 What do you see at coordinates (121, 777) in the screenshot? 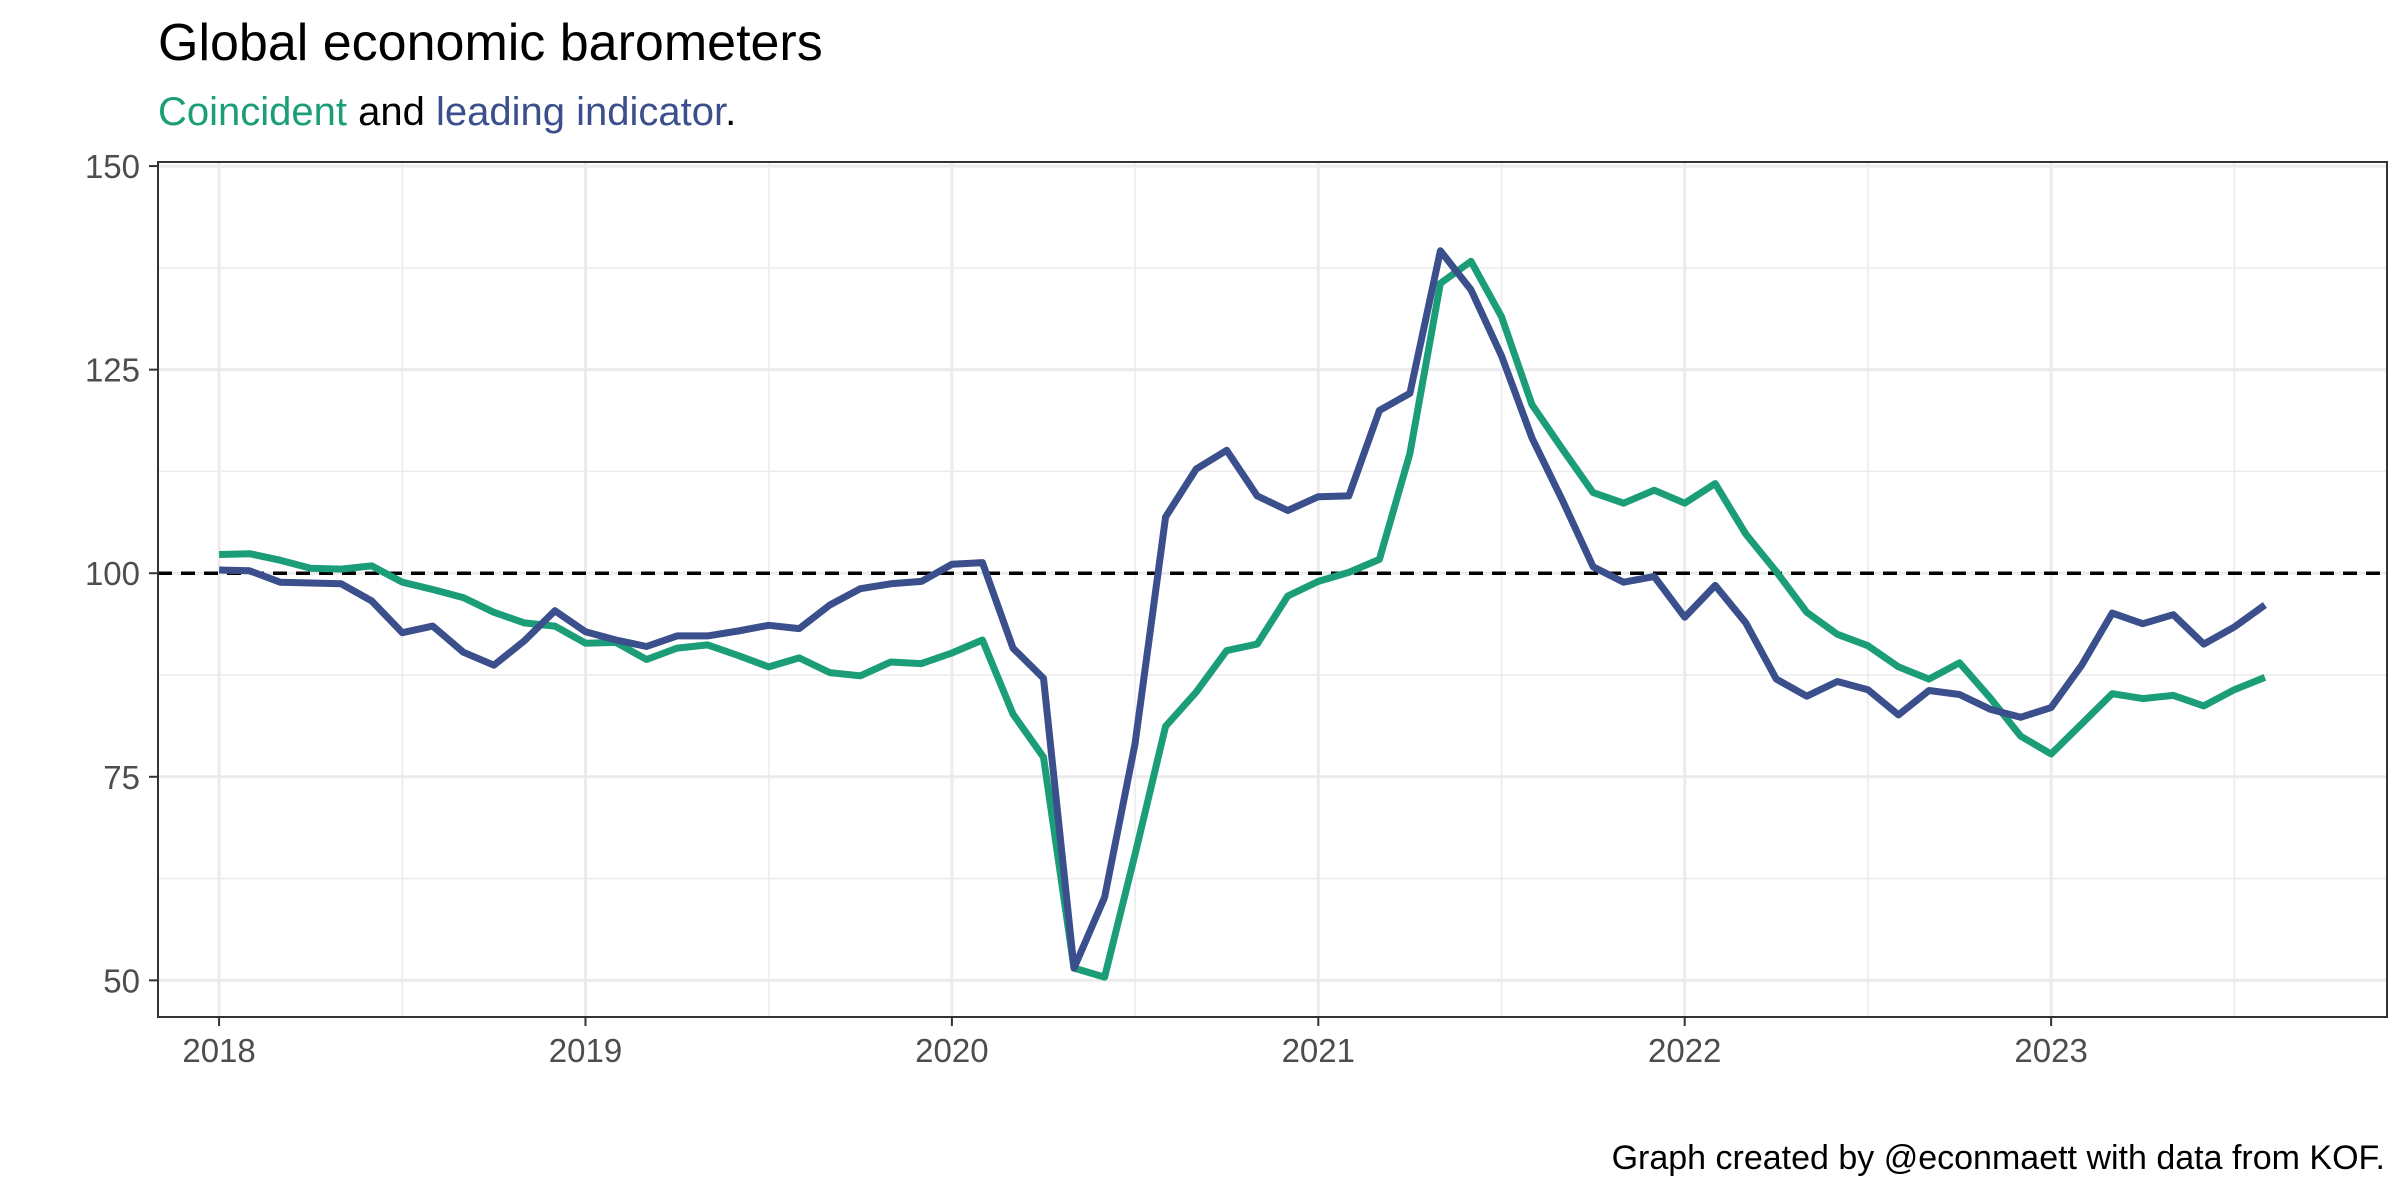
I see `y-tick-label: 75` at bounding box center [121, 777].